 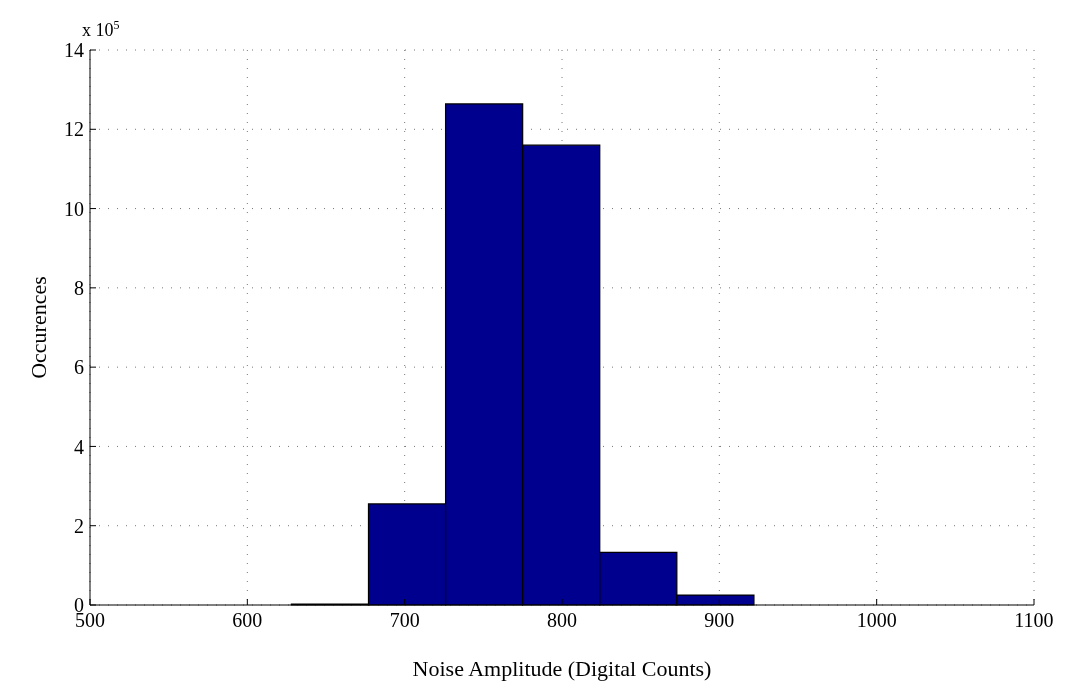 I want to click on x-tick-label: 700, so click(x=404, y=620).